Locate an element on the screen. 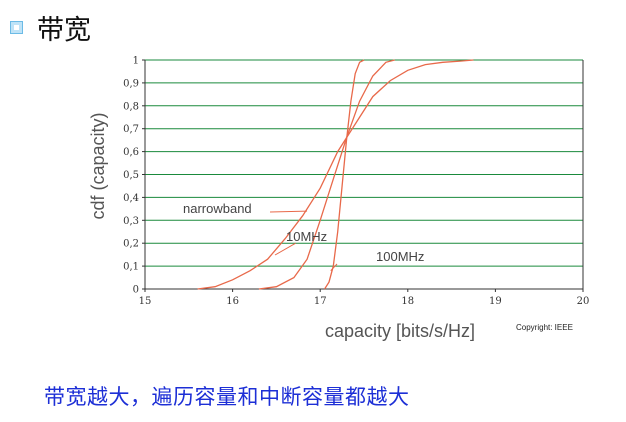 The height and width of the screenshot is (422, 626). y-tick-label: 0,7 is located at coordinates (131, 129).